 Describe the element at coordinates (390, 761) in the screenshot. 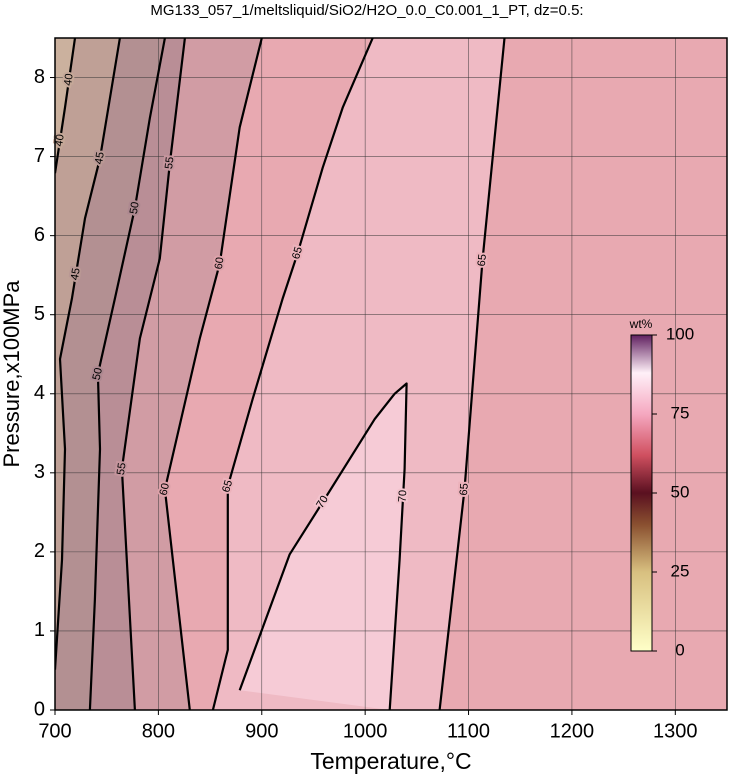

I see `x-axis-label: Temperature,°C` at that location.